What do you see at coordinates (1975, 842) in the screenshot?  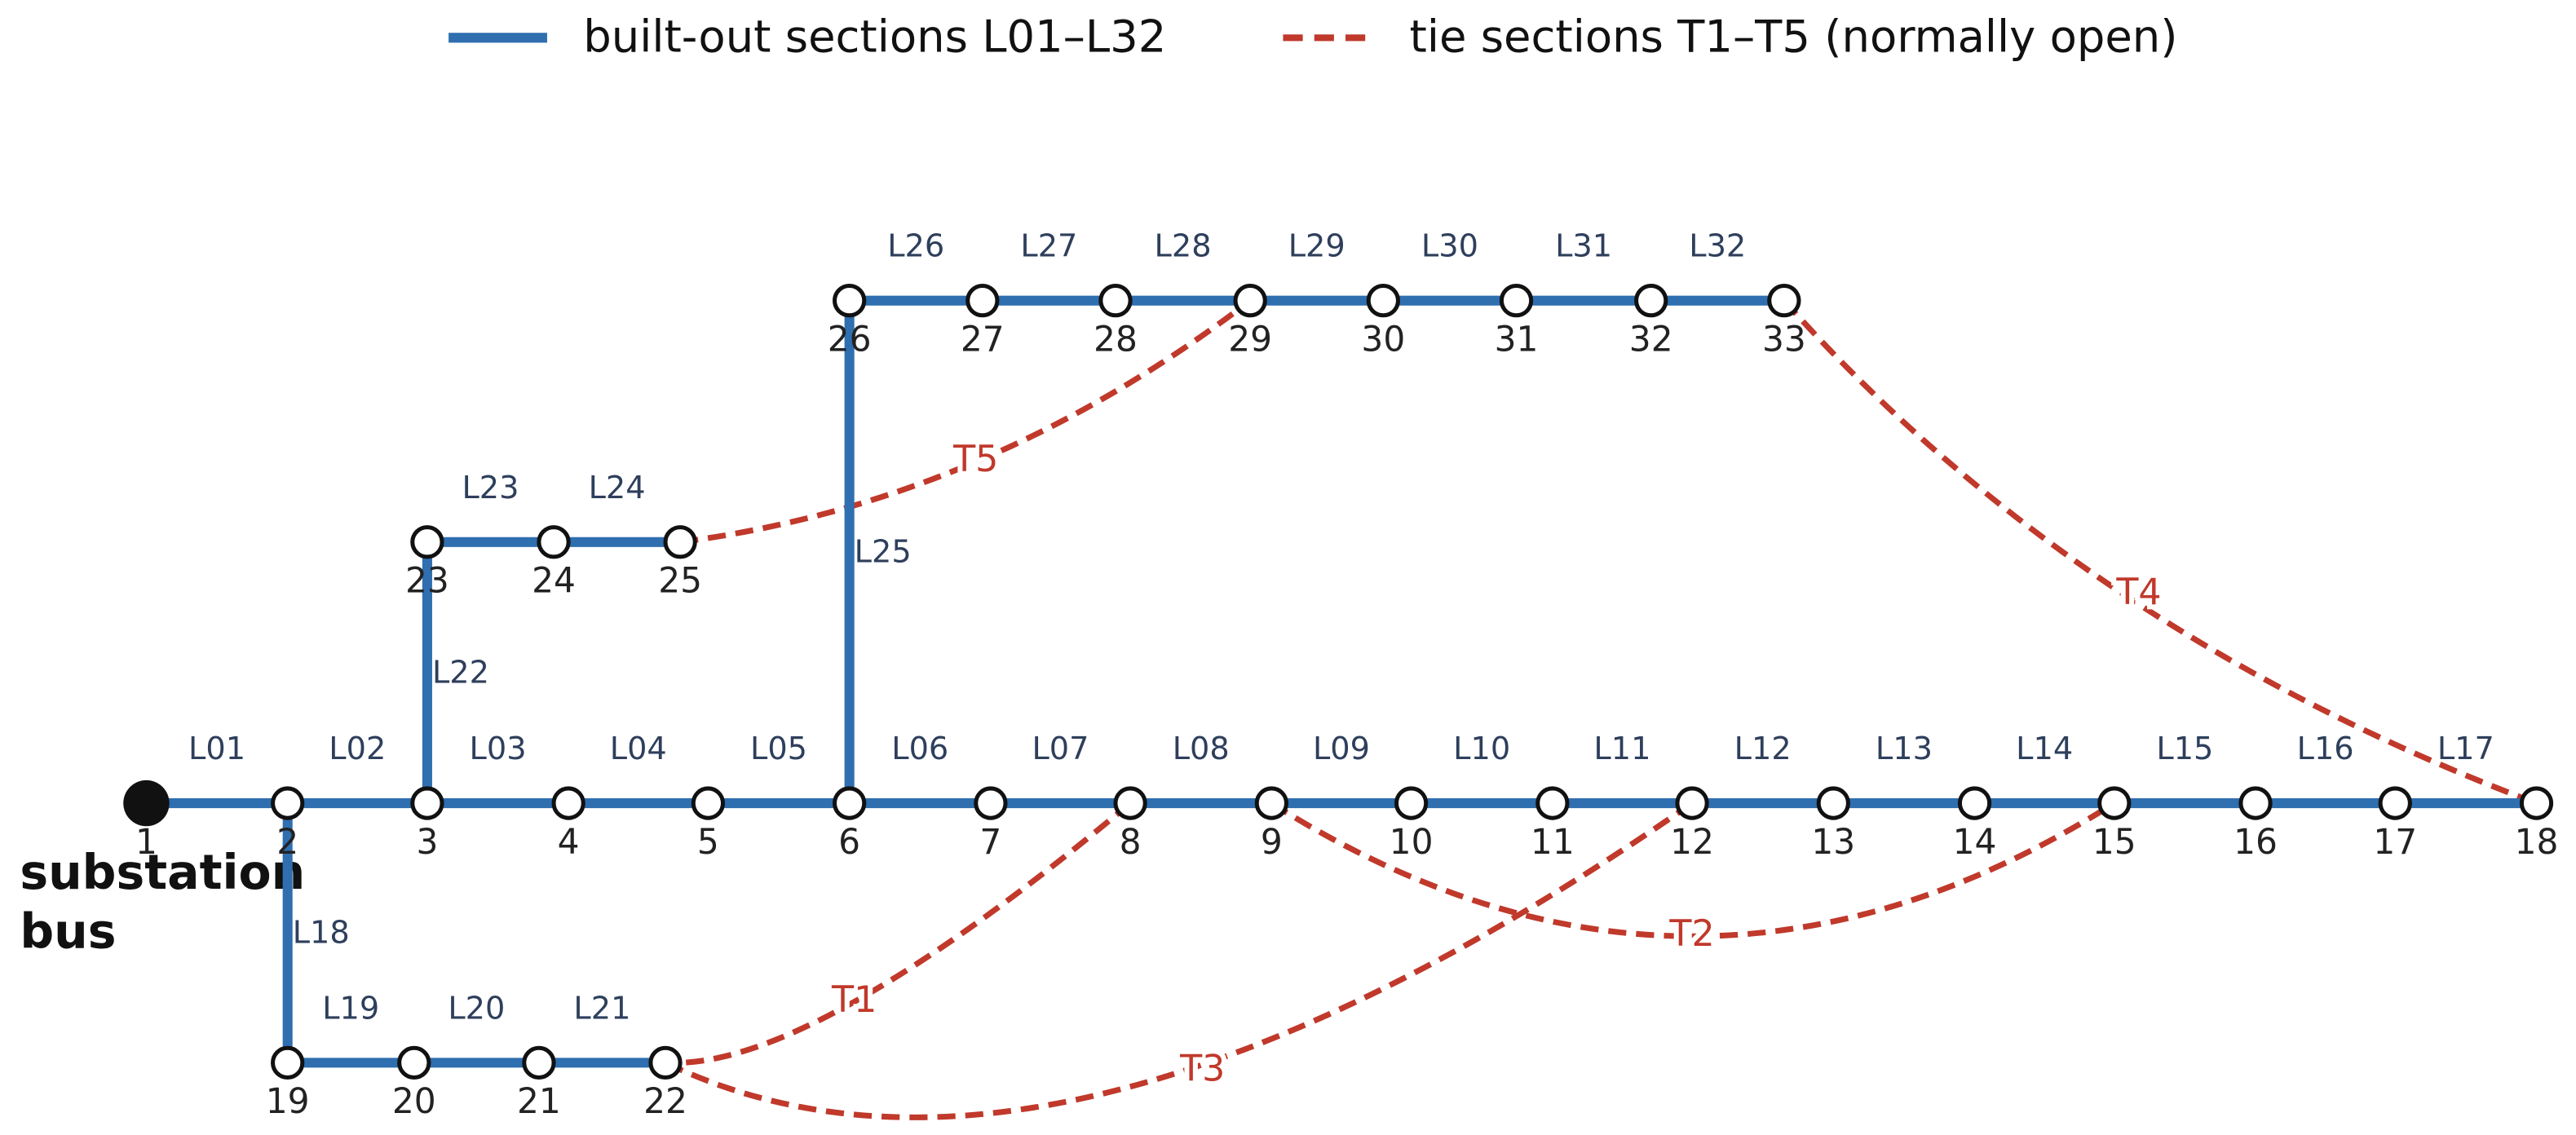 I see `node-label: 14` at bounding box center [1975, 842].